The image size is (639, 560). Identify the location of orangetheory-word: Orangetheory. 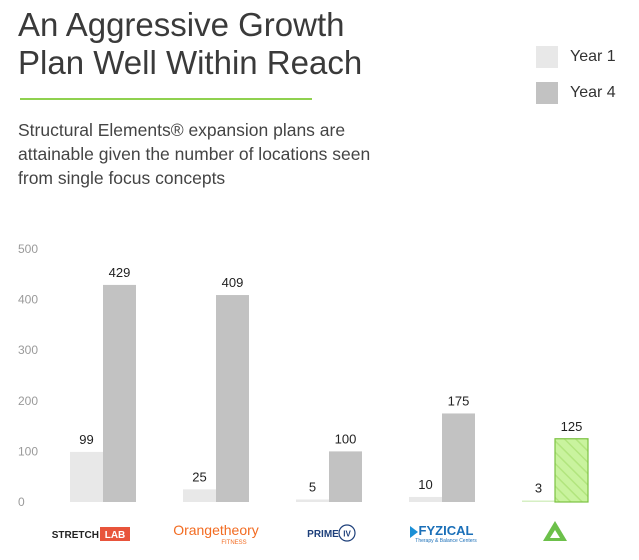
(216, 530).